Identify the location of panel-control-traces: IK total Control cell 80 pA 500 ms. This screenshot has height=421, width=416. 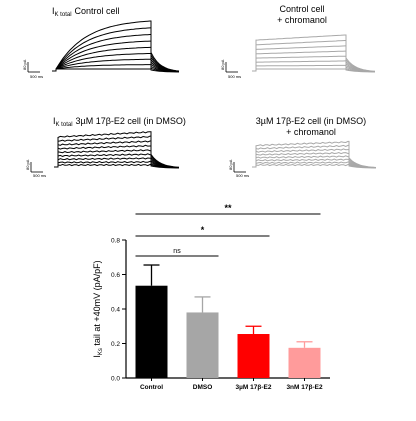
(101, 42).